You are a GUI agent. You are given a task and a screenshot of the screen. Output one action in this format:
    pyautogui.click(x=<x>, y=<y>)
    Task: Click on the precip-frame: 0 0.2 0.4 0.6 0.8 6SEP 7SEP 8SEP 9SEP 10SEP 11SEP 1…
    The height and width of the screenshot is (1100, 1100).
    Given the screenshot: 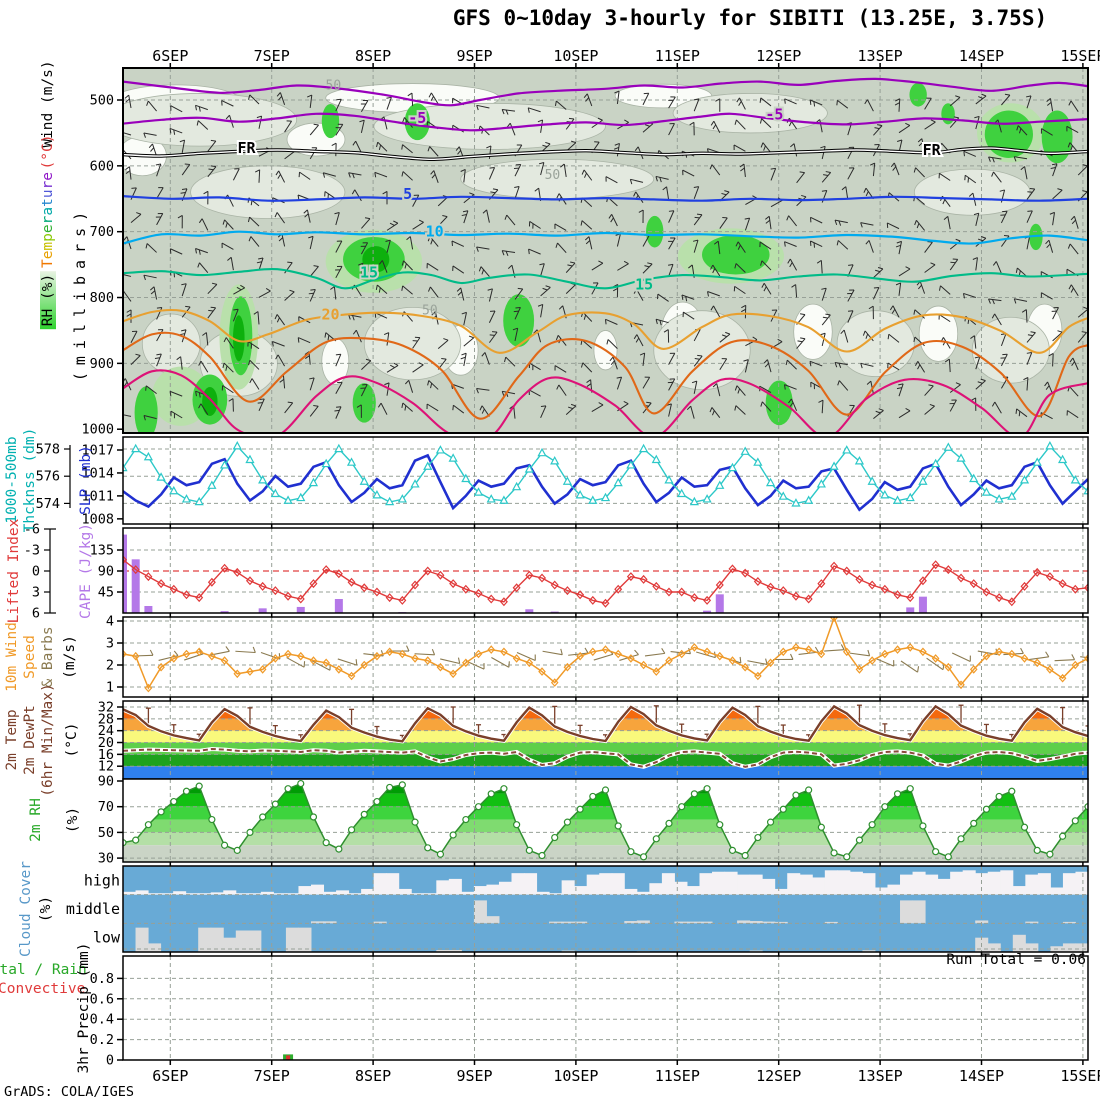 What is the action you would take?
    pyautogui.click(x=595, y=1020)
    